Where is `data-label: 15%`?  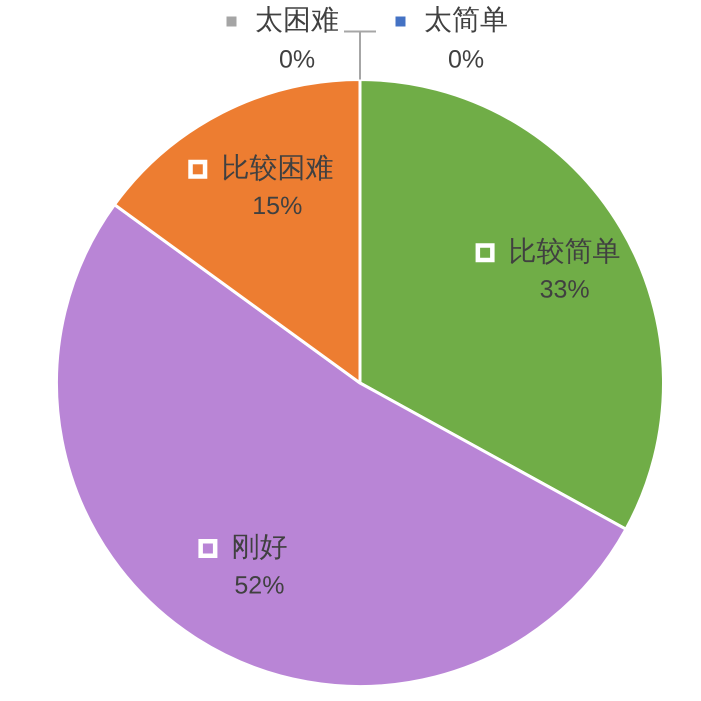
data-label: 15% is located at coordinates (277, 206).